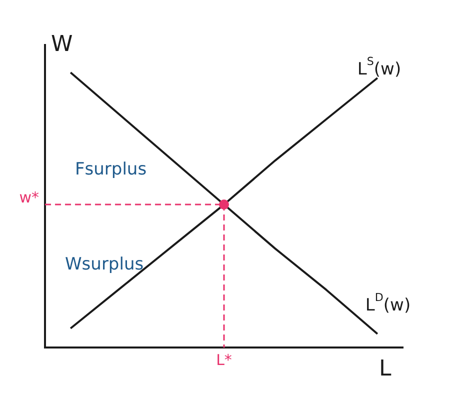 This screenshot has width=473, height=410. Describe the element at coordinates (385, 369) in the screenshot. I see `x-axis-title: L` at that location.